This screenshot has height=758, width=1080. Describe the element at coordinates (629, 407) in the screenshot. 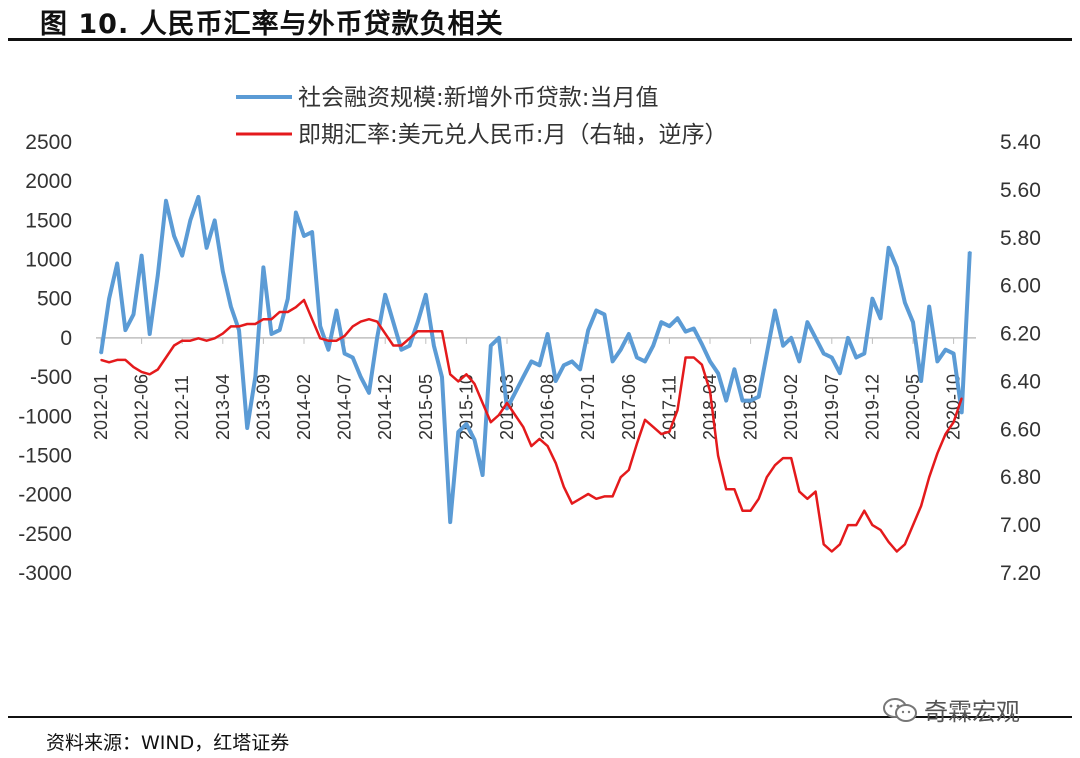

I see `x-tick-label: 2017-06` at that location.